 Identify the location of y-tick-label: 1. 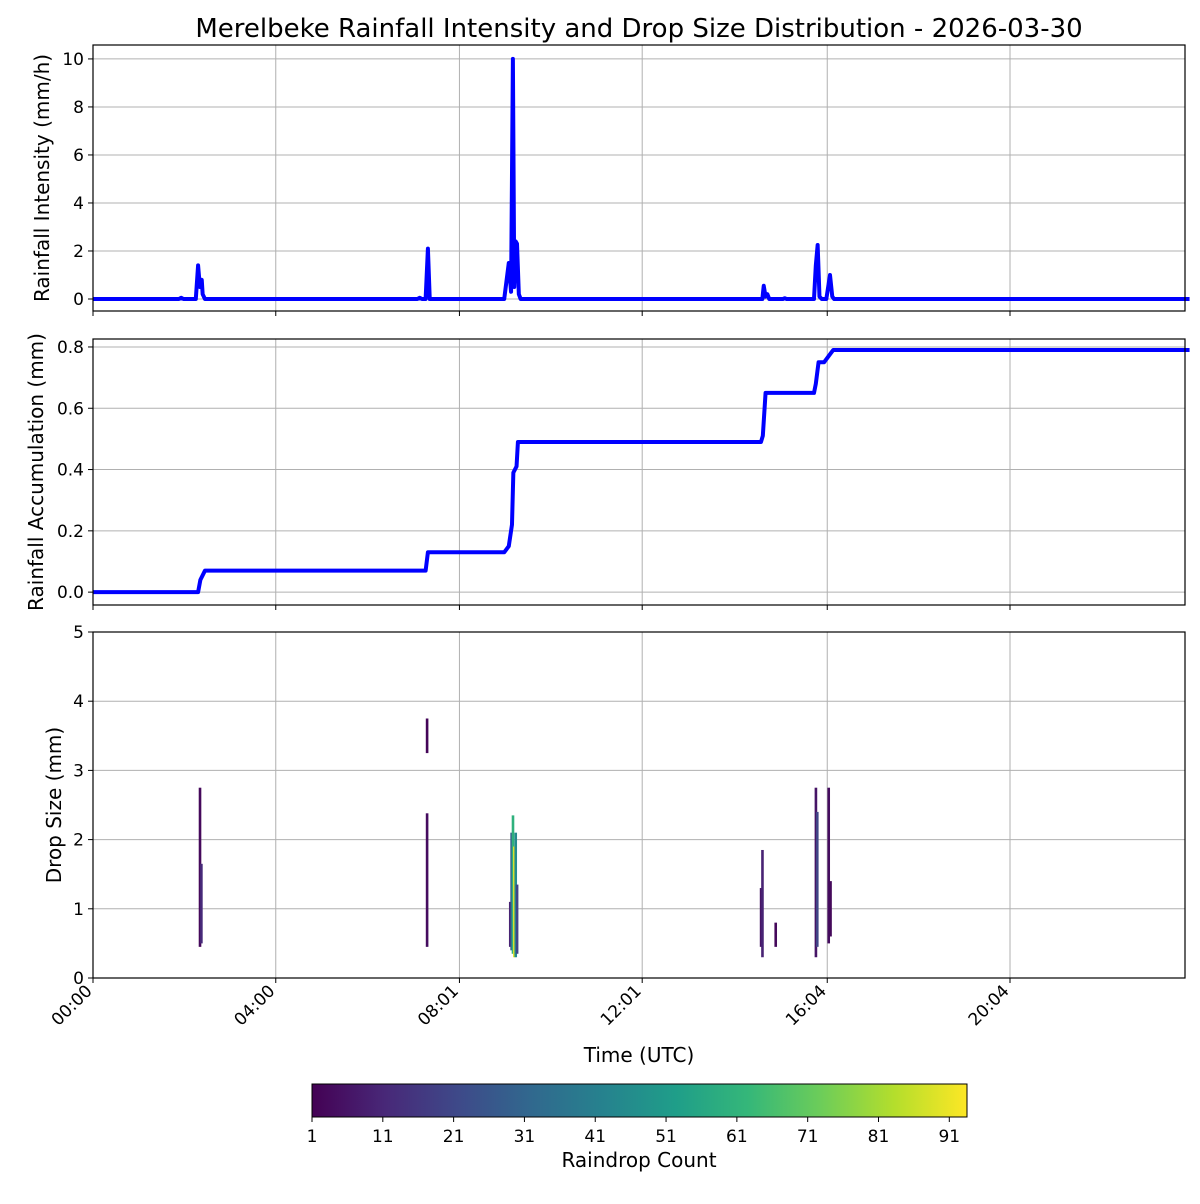
(78, 910).